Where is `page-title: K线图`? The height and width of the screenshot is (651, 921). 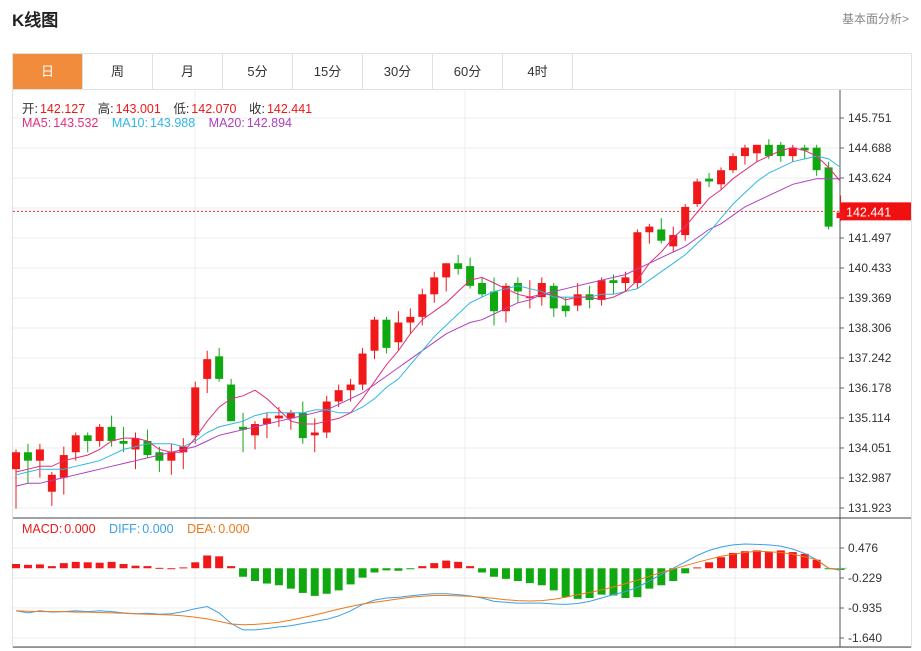
page-title: K线图 is located at coordinates (35, 20).